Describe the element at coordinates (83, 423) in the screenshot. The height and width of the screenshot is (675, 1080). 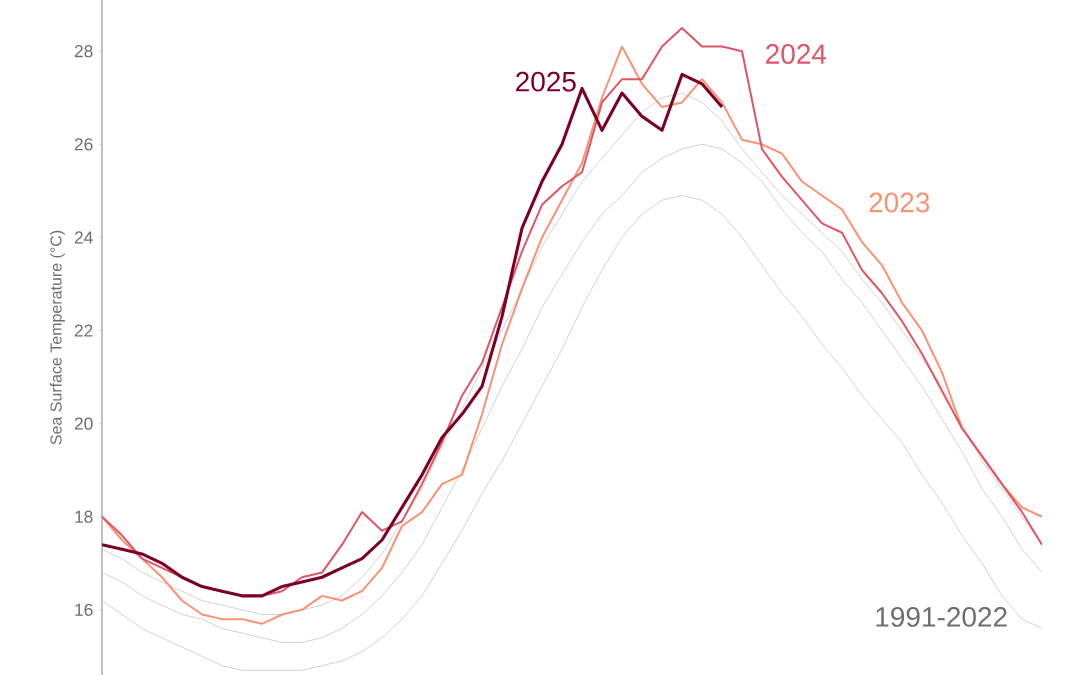
I see `y-tick-label: 20` at that location.